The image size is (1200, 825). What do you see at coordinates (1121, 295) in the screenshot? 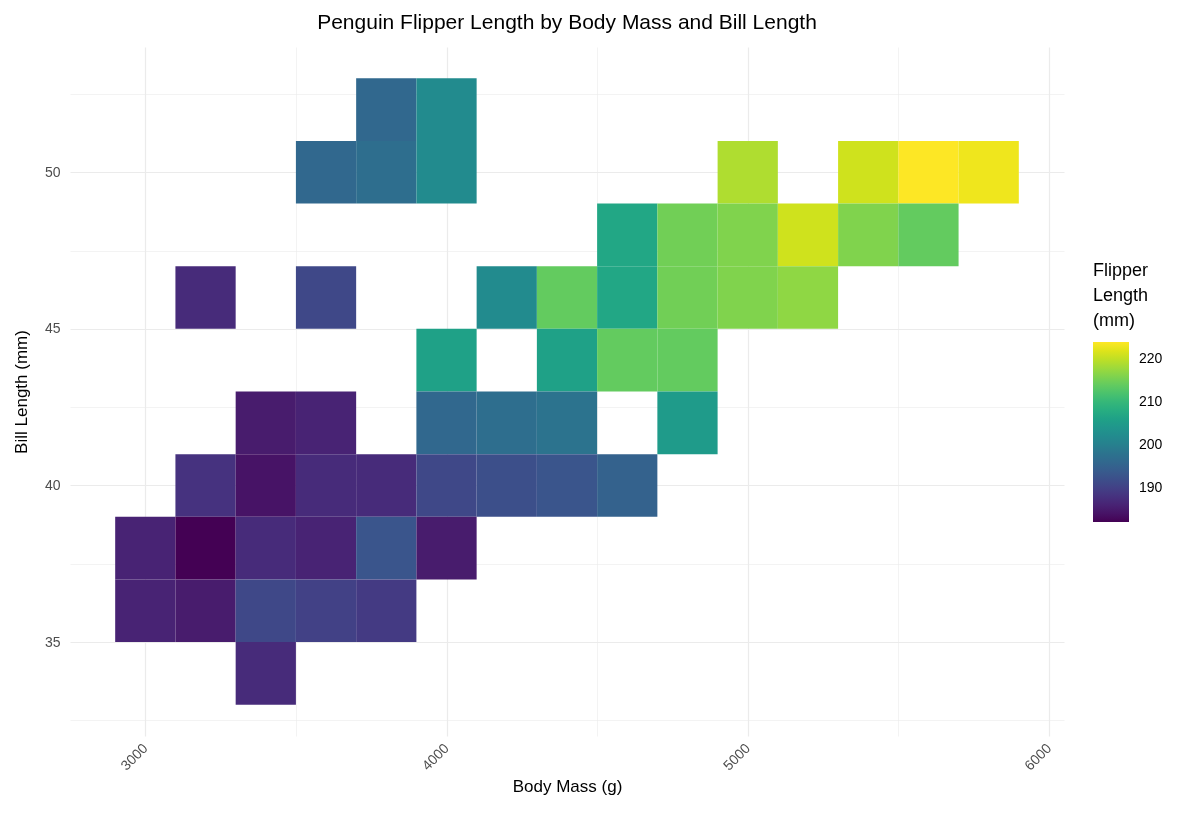
I see `color-bar-title: Flipper Length (mm)` at bounding box center [1121, 295].